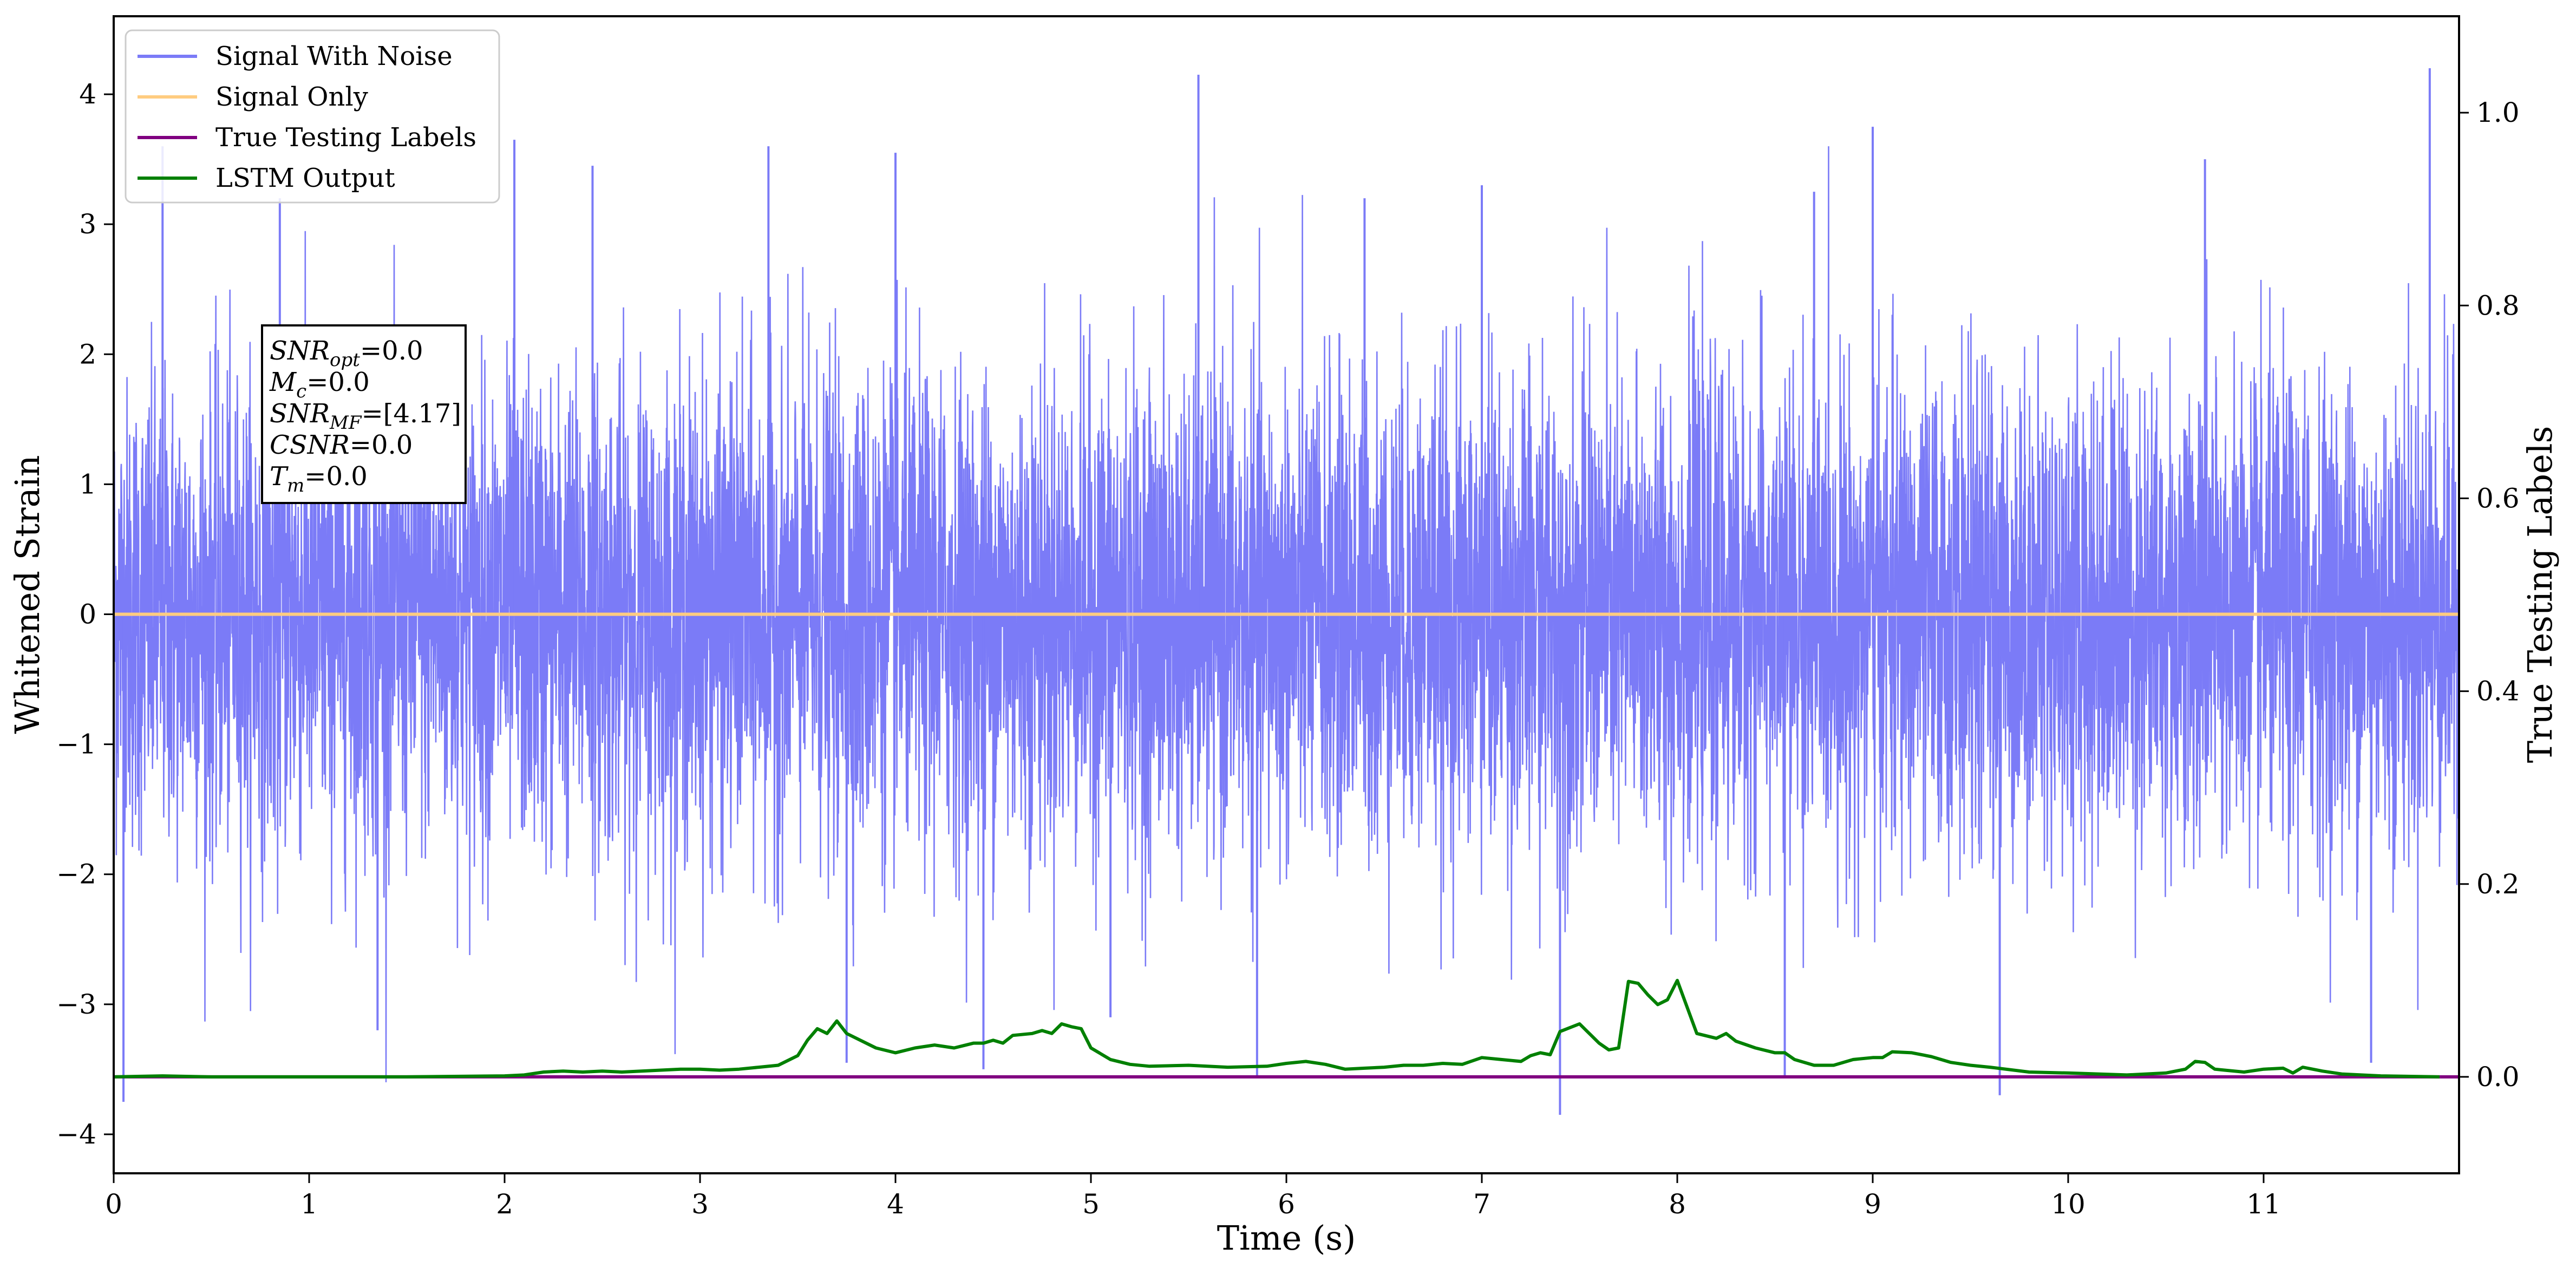 The image size is (2576, 1274). I want to click on x-tick-label: 5, so click(1091, 1204).